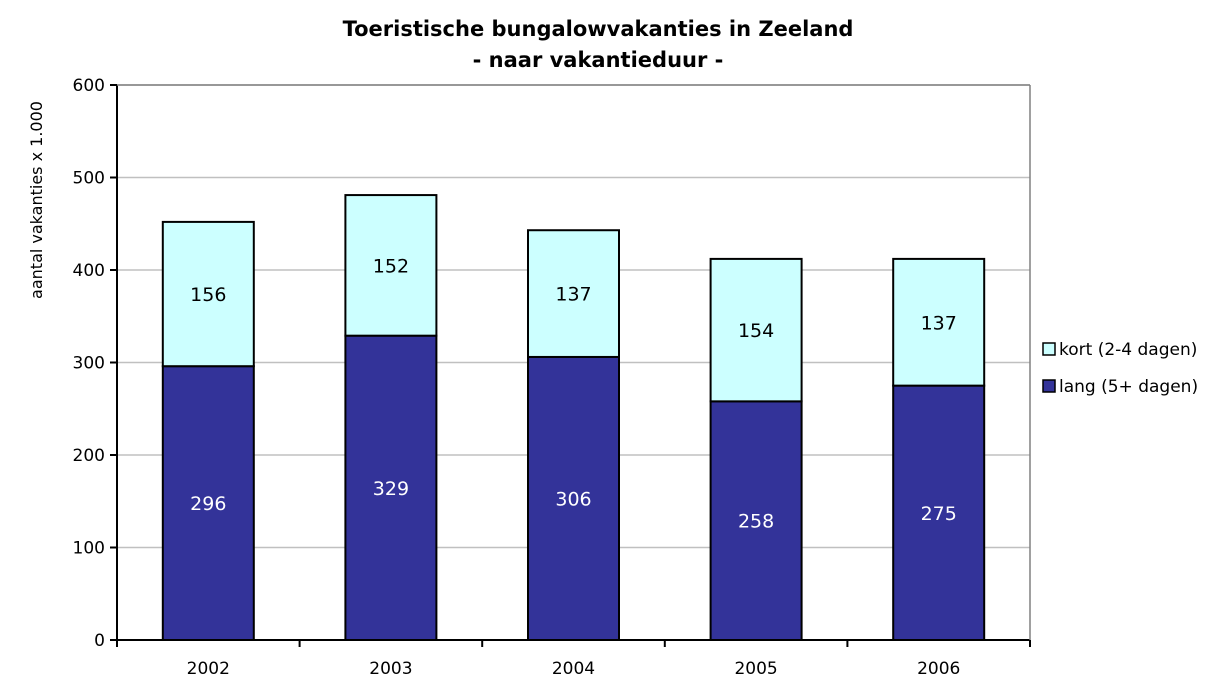 The width and height of the screenshot is (1225, 683). What do you see at coordinates (89, 86) in the screenshot?
I see `y-tick-label: 600` at bounding box center [89, 86].